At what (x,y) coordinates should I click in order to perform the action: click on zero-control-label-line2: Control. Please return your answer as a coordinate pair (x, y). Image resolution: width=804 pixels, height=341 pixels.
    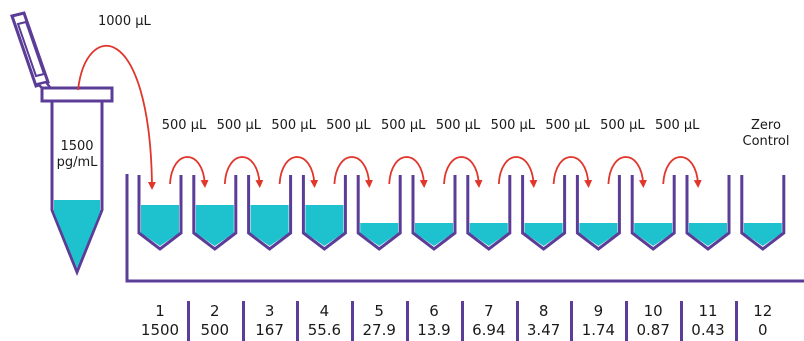
    Looking at the image, I should click on (766, 141).